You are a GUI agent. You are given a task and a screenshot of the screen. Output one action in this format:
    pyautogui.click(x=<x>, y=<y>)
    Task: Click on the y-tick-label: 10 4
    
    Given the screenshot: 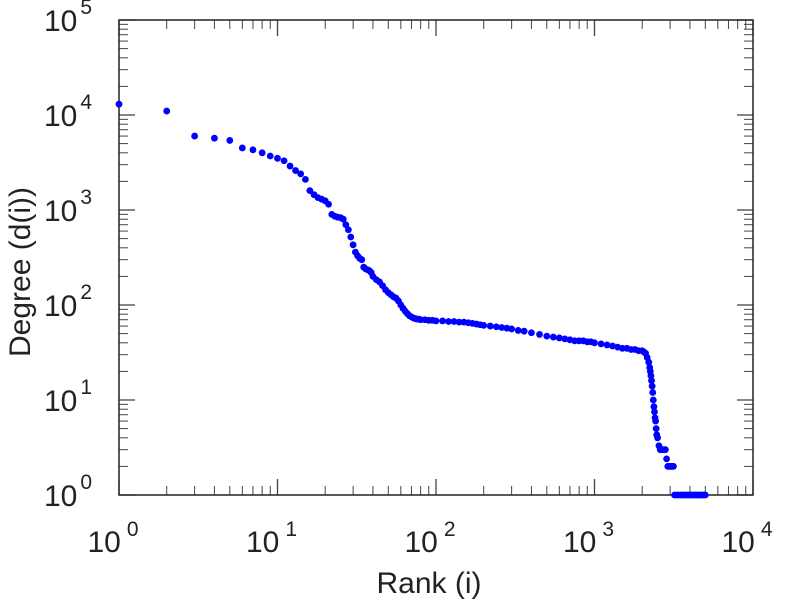 What is the action you would take?
    pyautogui.click(x=68, y=112)
    